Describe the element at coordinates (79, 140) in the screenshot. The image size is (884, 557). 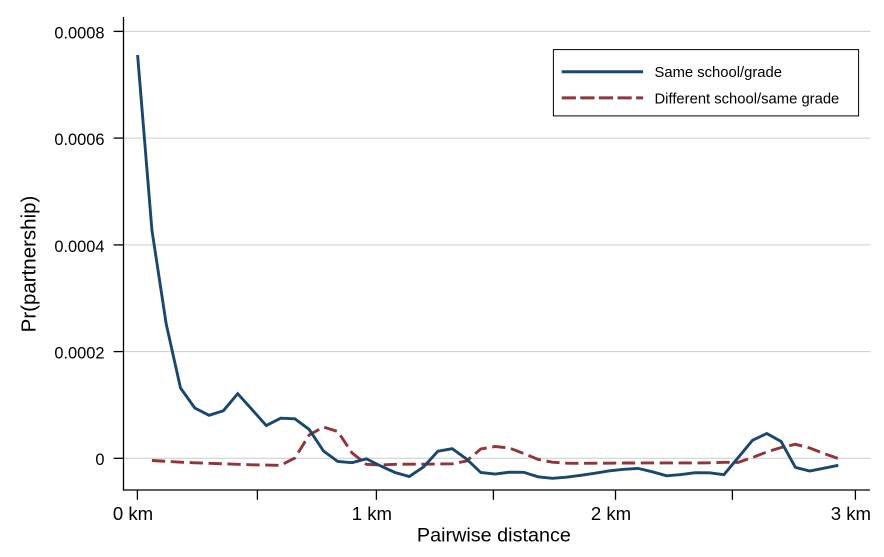
I see `svg-text: 0.0006` at that location.